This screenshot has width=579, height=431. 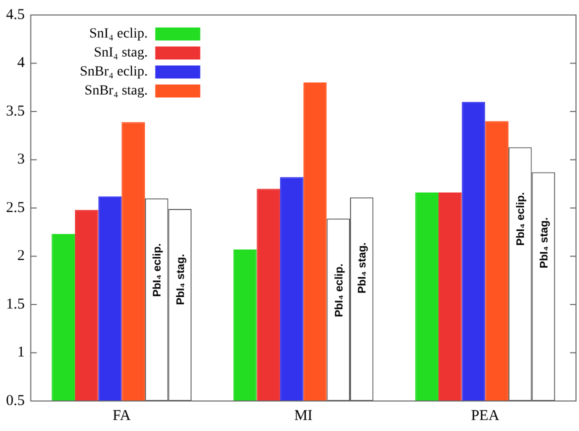 I want to click on legend-label: SnI₄ stag., so click(x=121, y=53).